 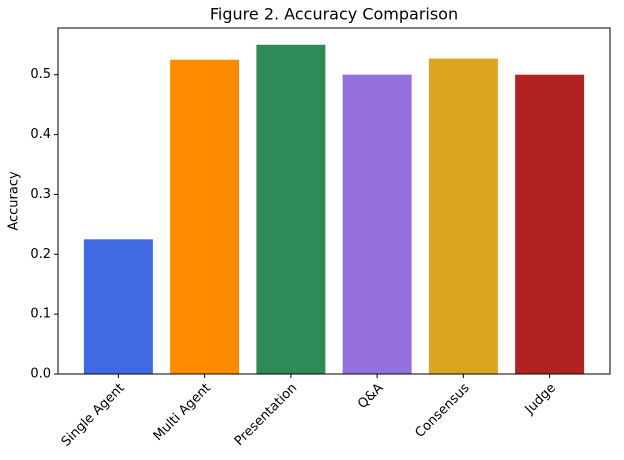 What do you see at coordinates (540, 399) in the screenshot?
I see `x-tick-label: Judge` at bounding box center [540, 399].